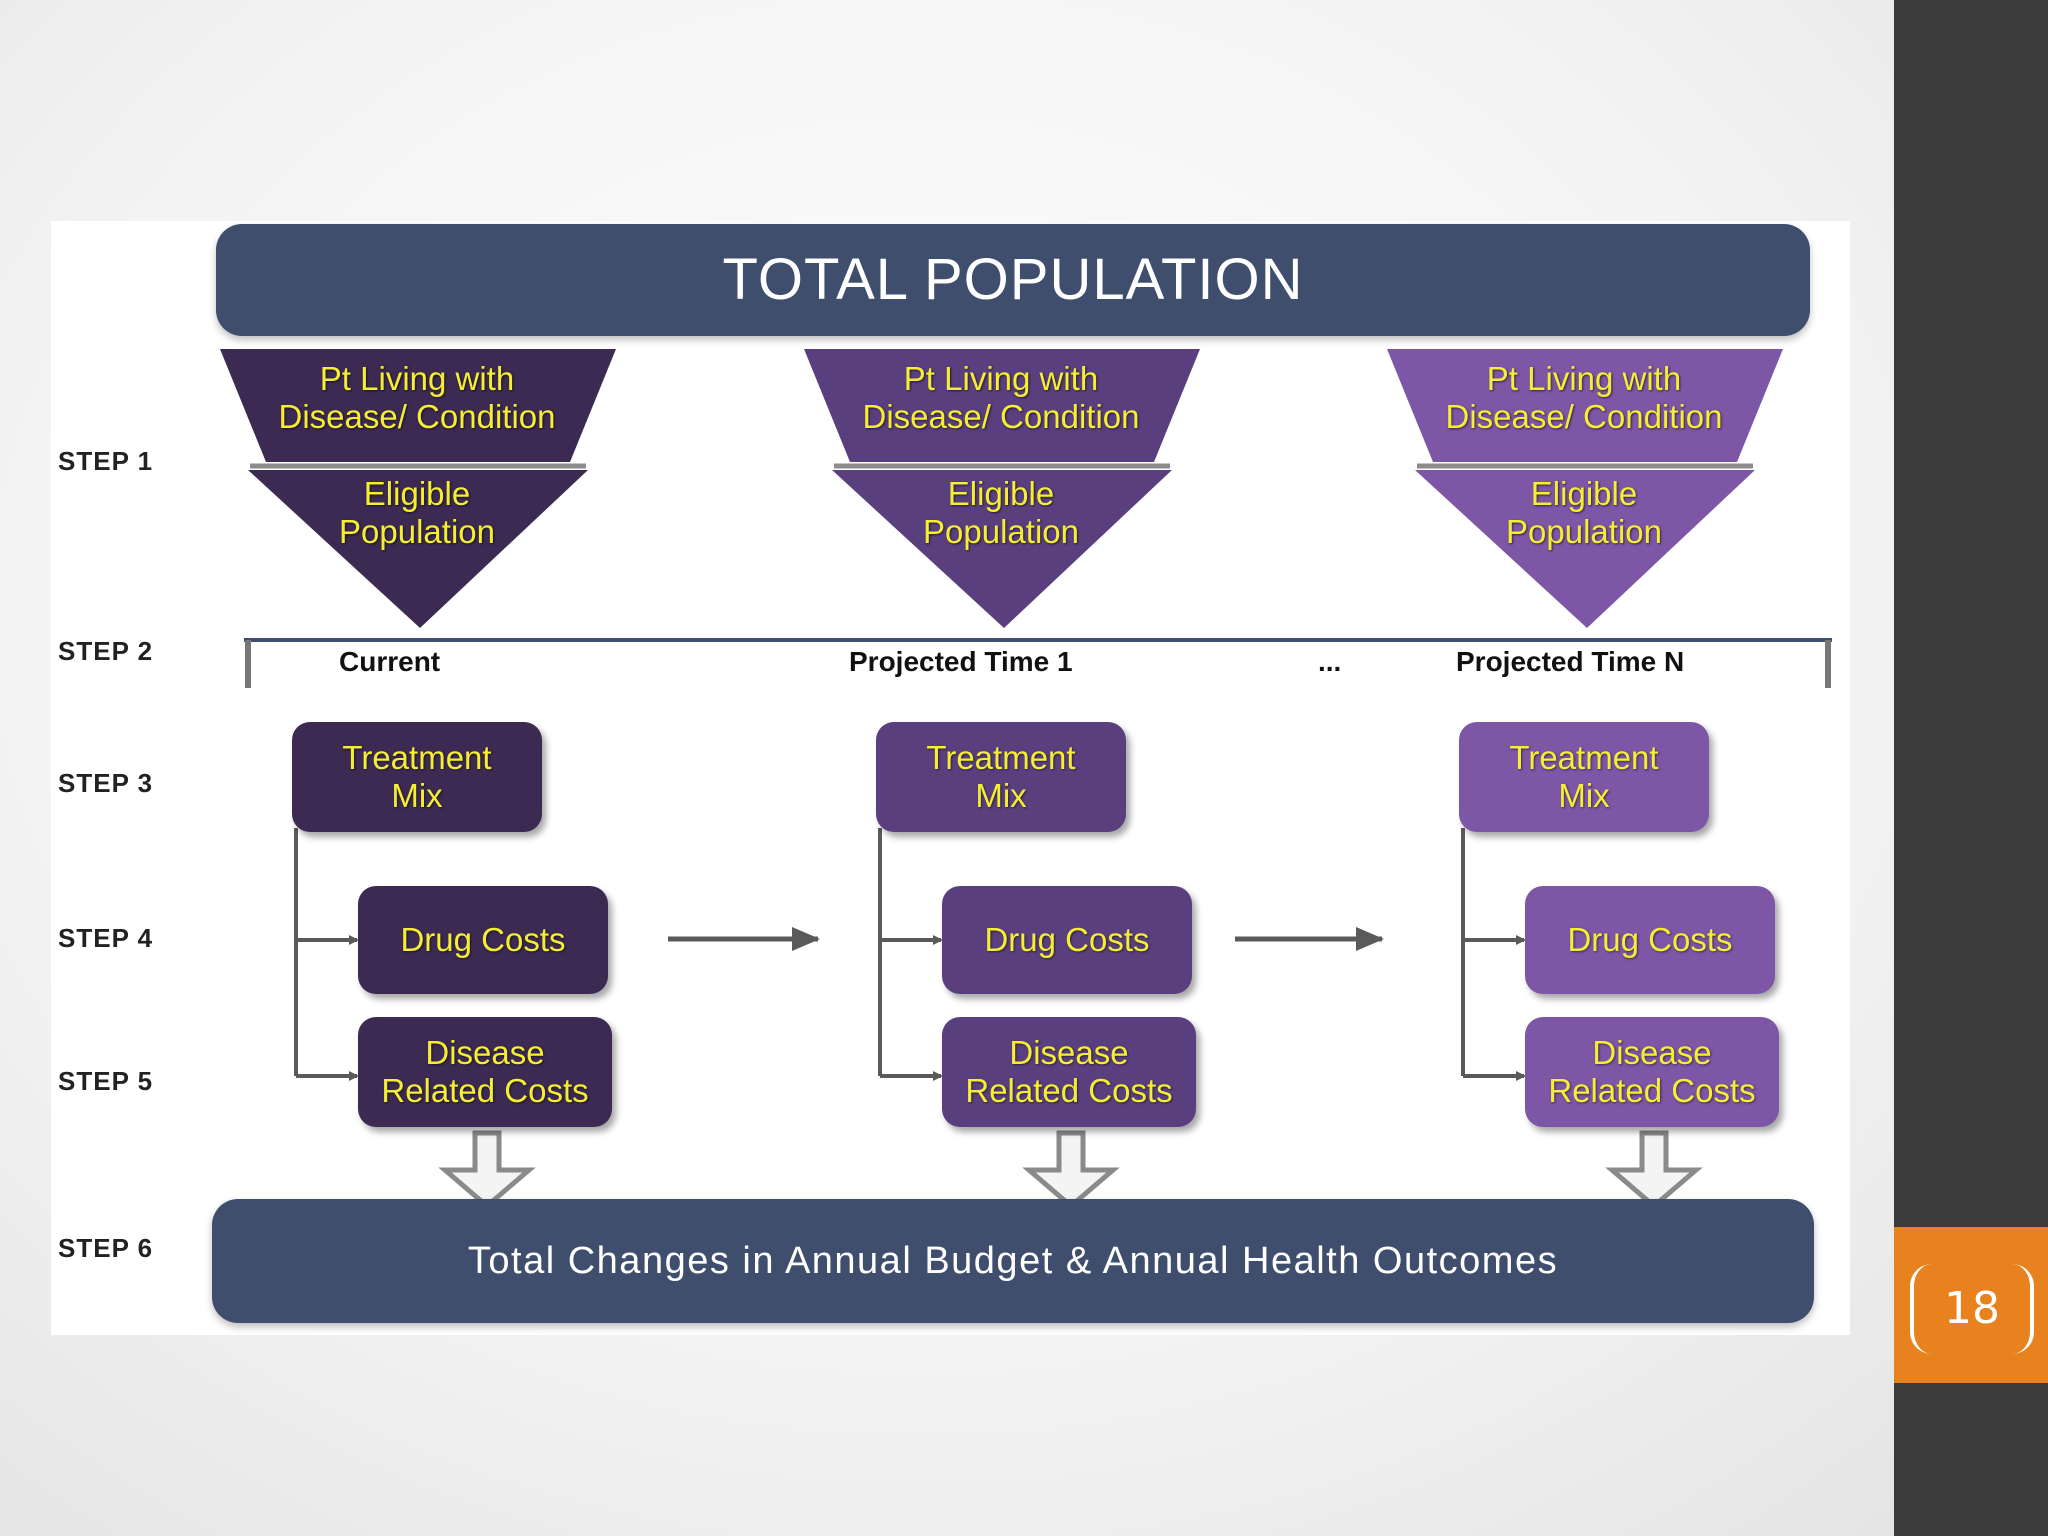 The width and height of the screenshot is (2048, 1536). Describe the element at coordinates (961, 661) in the screenshot. I see `timeline-label-projected-1: Projected Time 1` at that location.